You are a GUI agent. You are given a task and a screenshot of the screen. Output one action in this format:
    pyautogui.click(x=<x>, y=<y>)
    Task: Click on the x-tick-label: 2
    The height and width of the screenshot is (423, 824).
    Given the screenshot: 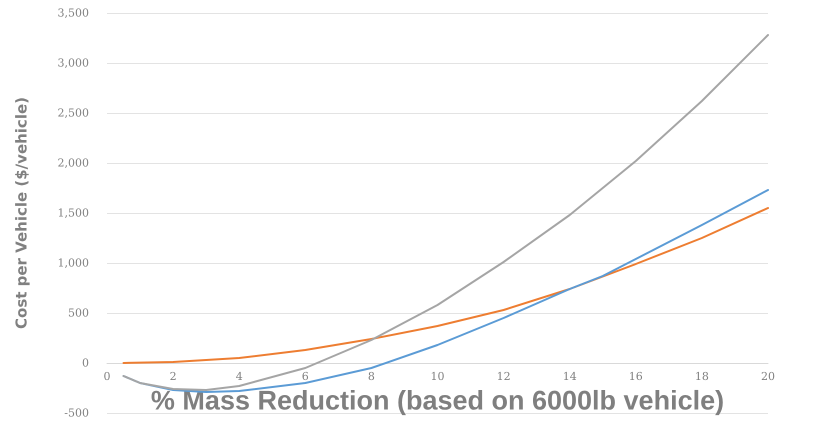 What is the action you would take?
    pyautogui.click(x=173, y=376)
    